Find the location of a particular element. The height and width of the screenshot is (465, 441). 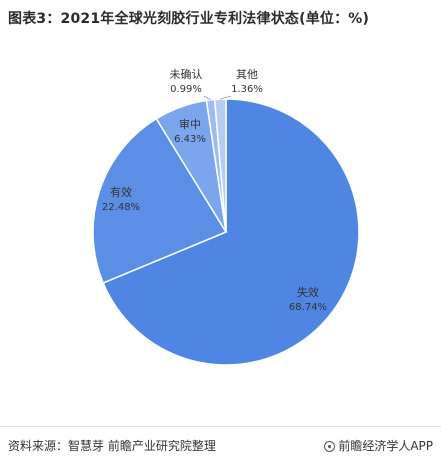

brand-logo-icon is located at coordinates (330, 446).